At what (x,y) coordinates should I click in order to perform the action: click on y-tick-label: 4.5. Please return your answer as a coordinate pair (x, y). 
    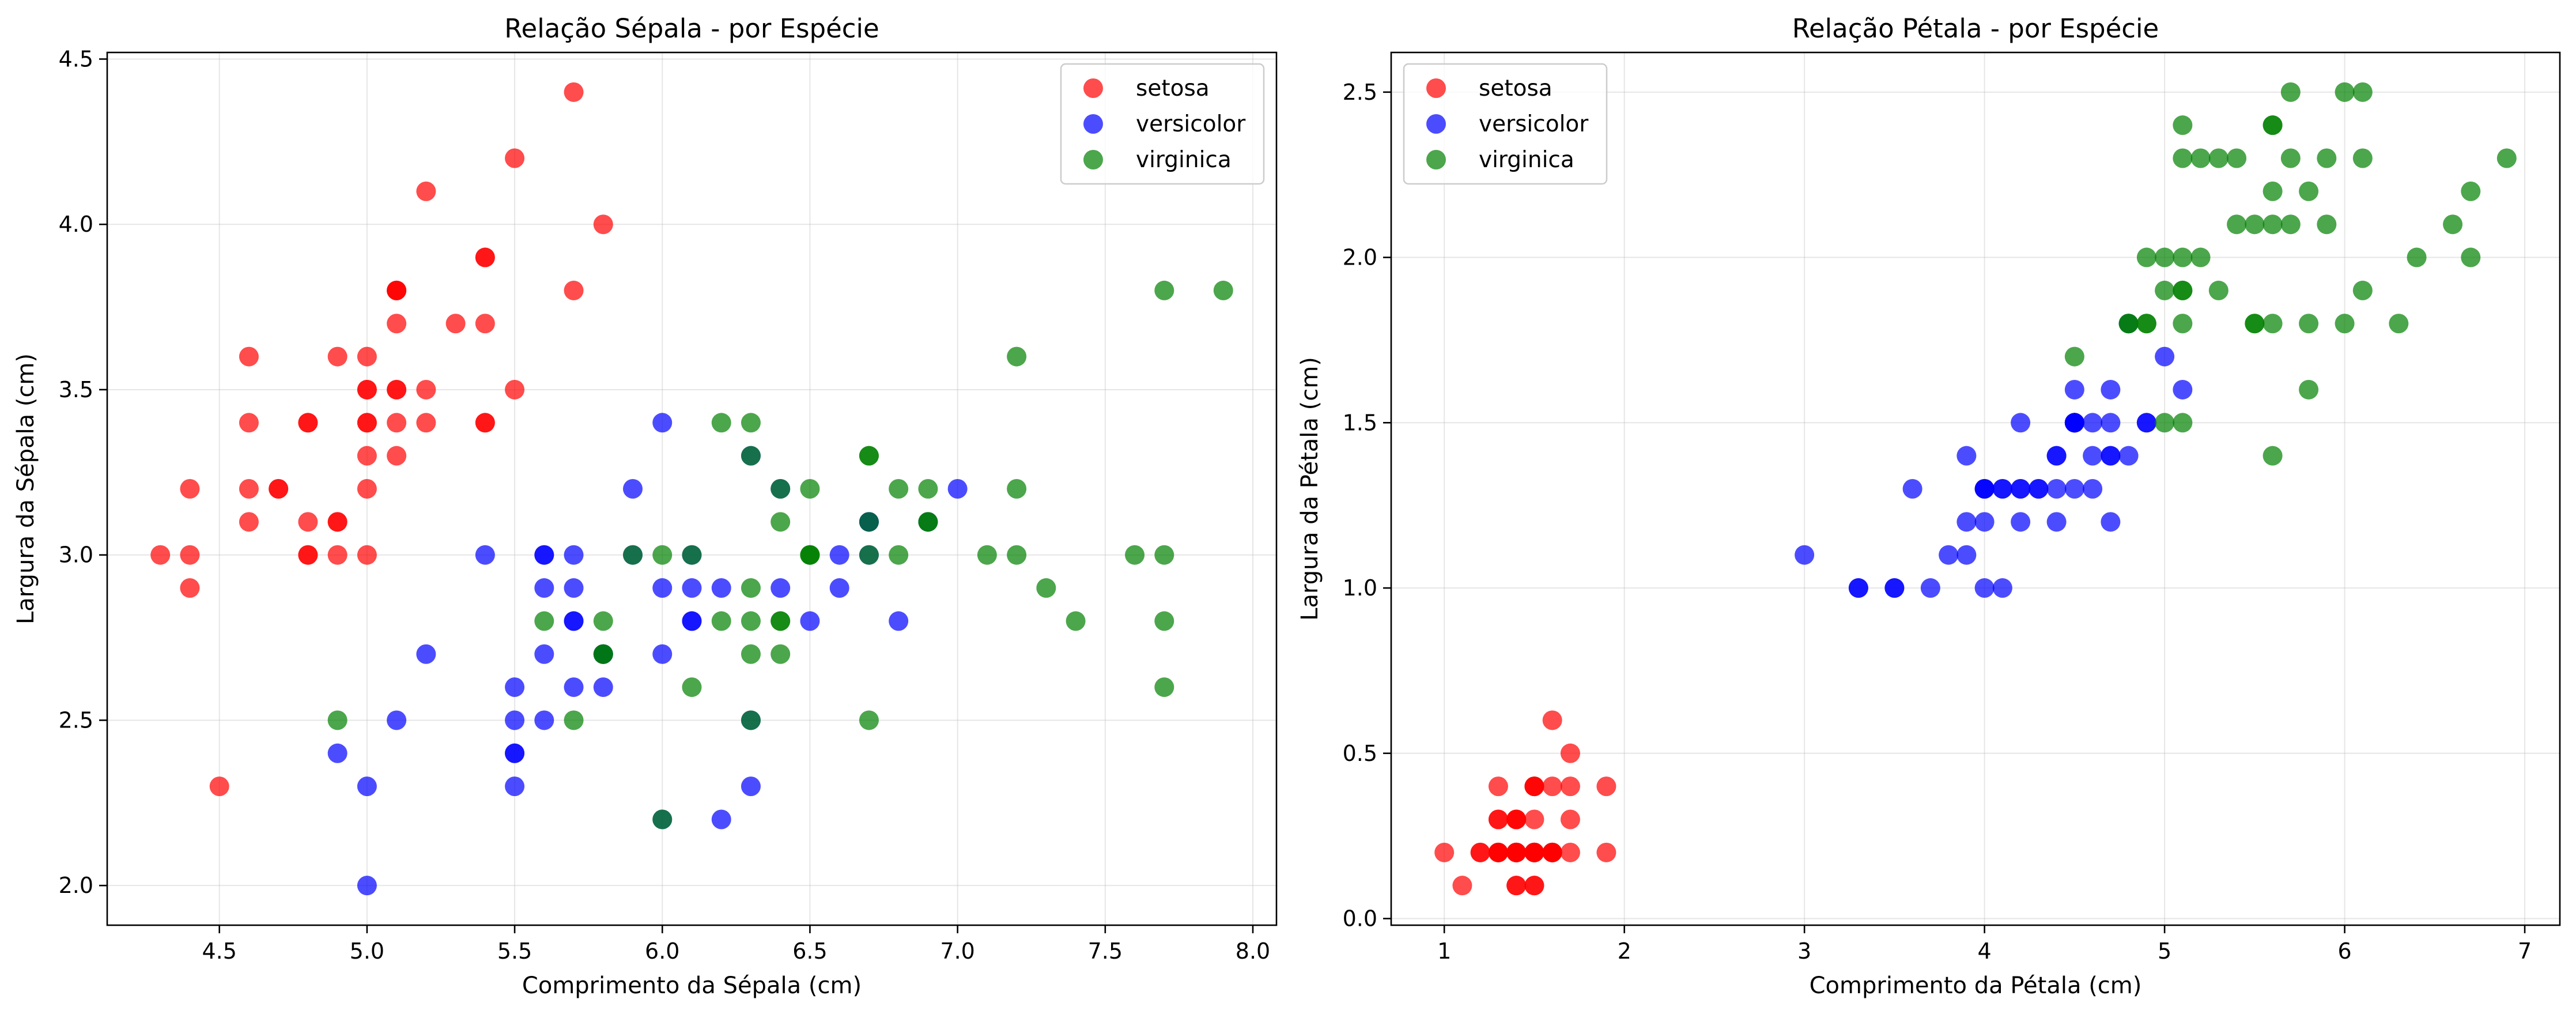
    Looking at the image, I should click on (76, 58).